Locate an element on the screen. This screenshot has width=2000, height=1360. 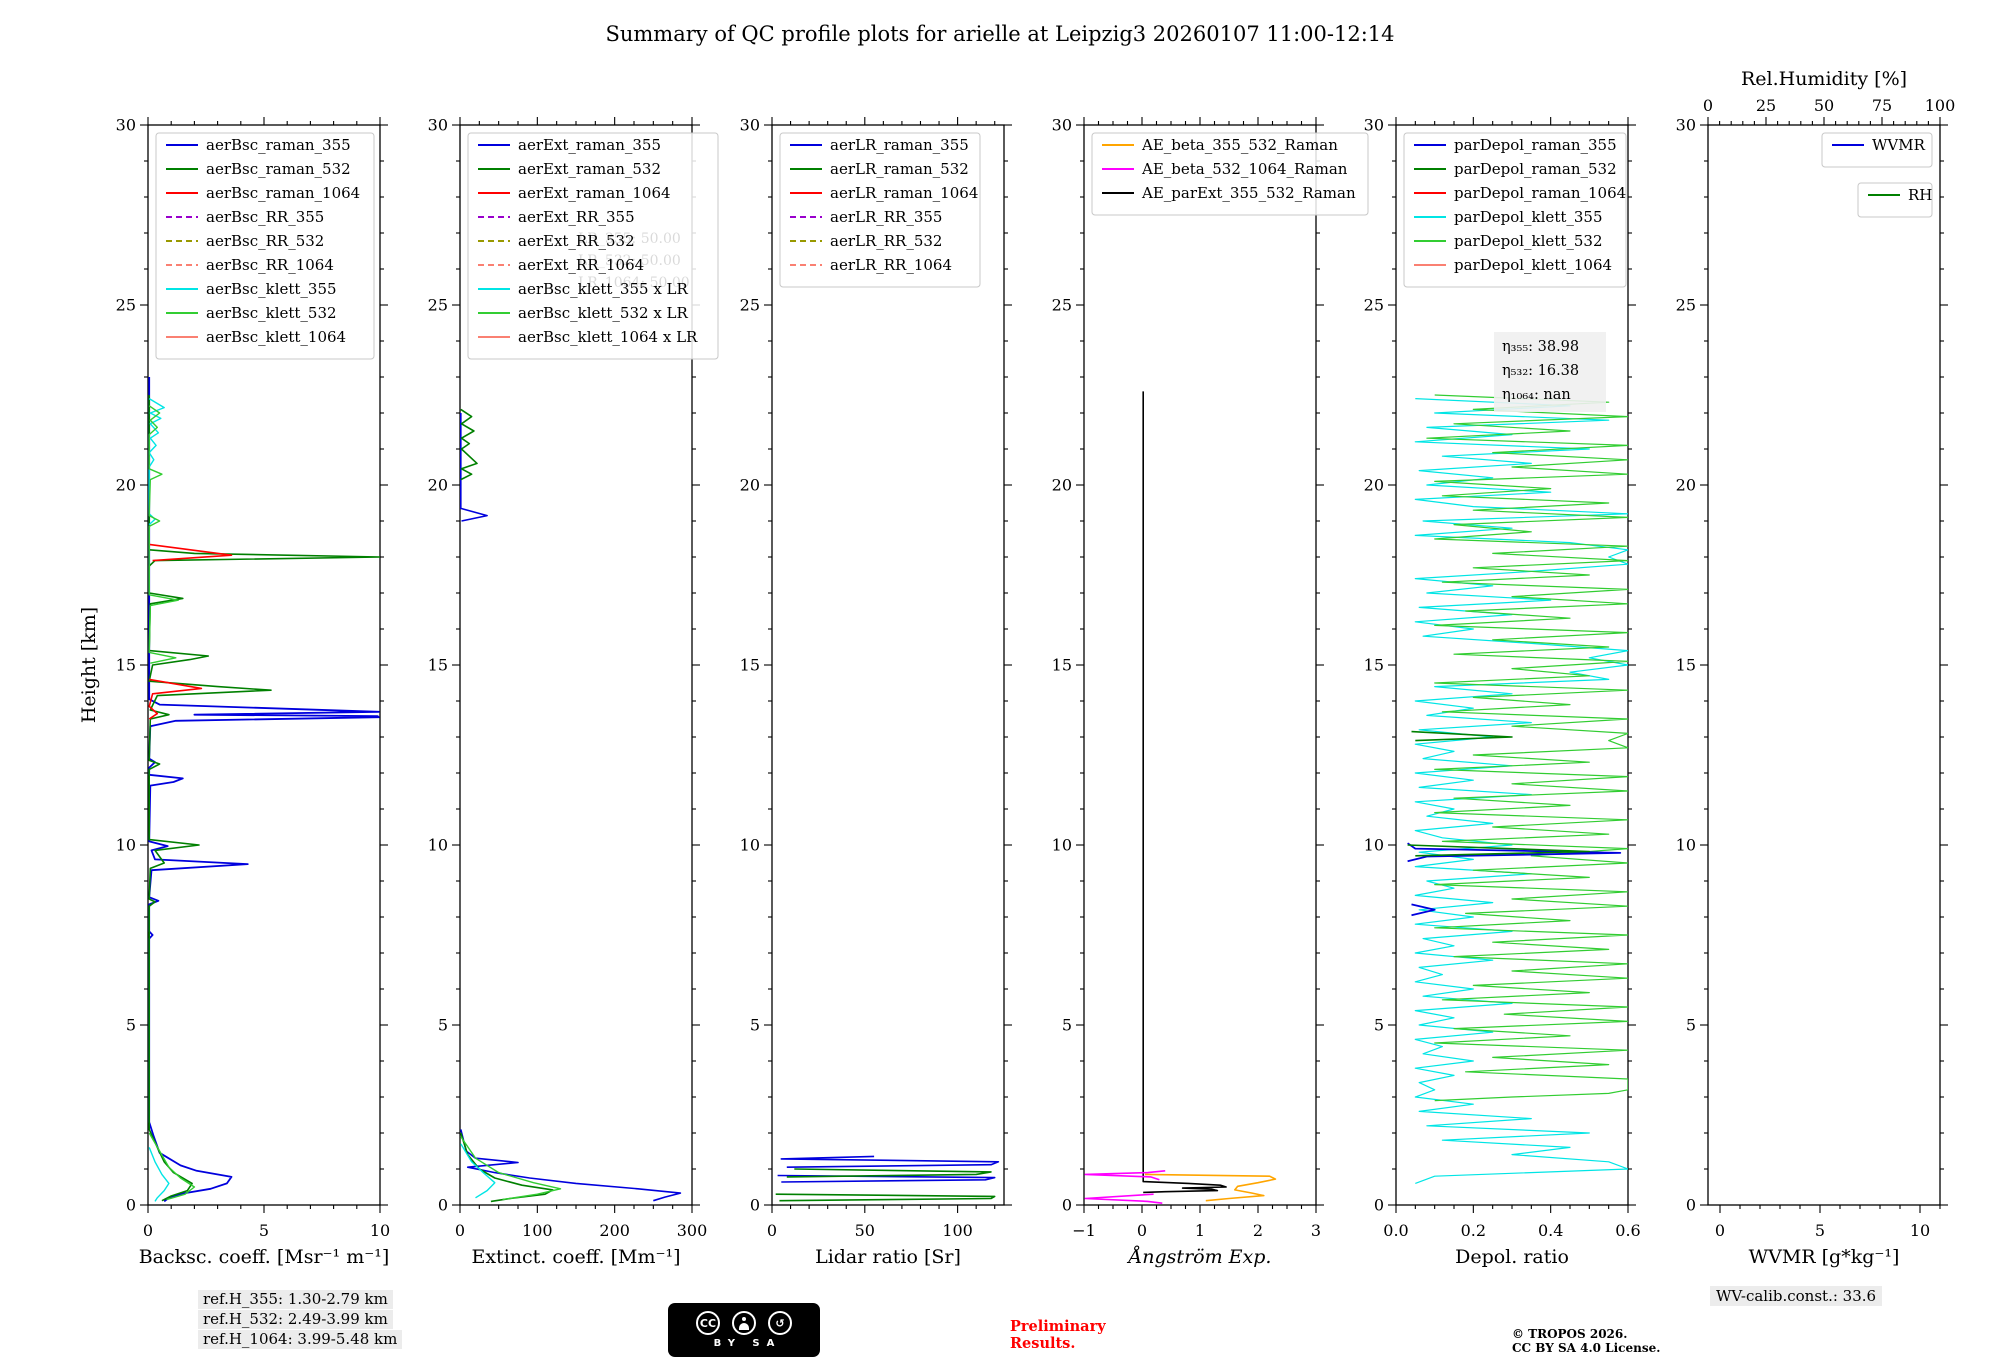
top-tick-label: 75 is located at coordinates (1882, 105).